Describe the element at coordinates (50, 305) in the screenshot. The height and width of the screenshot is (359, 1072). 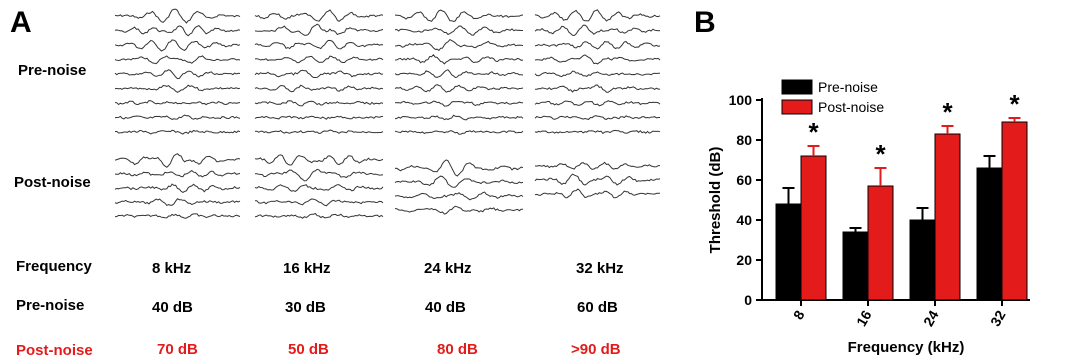
I see `pre-noise-row-label: Pre-noise` at that location.